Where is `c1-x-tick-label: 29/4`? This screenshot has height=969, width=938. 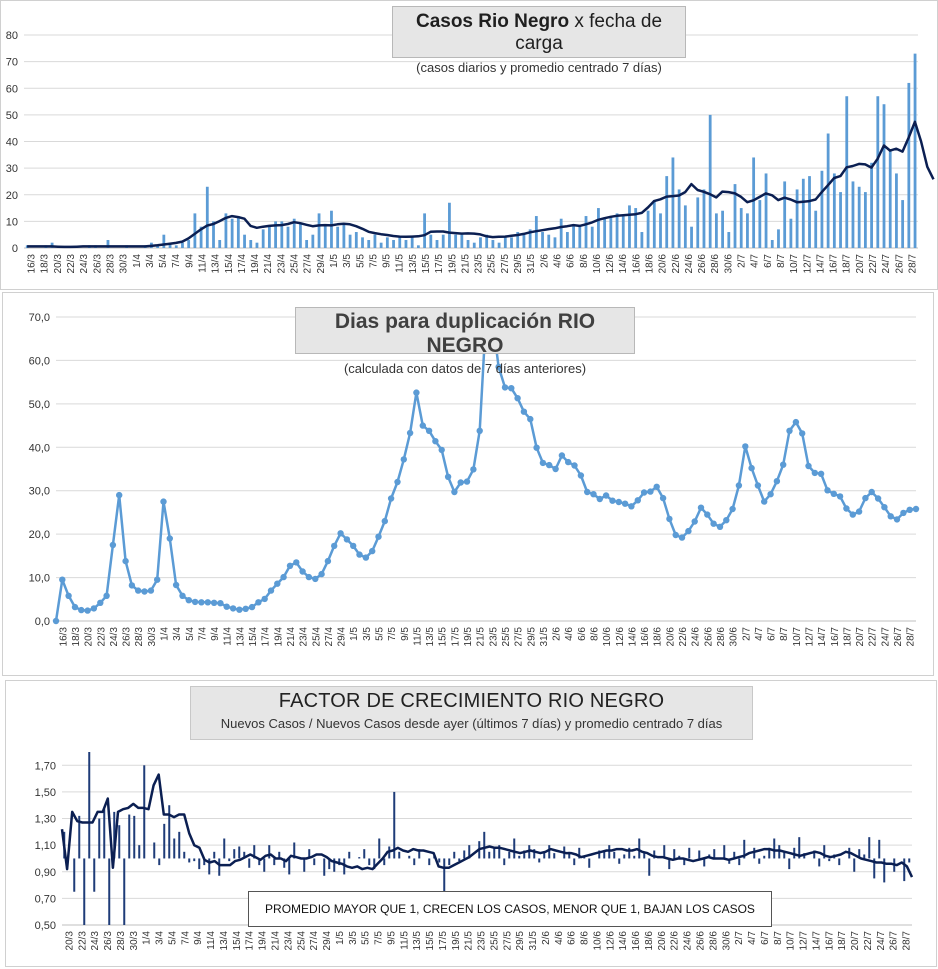 c1-x-tick-label: 29/4 is located at coordinates (321, 264).